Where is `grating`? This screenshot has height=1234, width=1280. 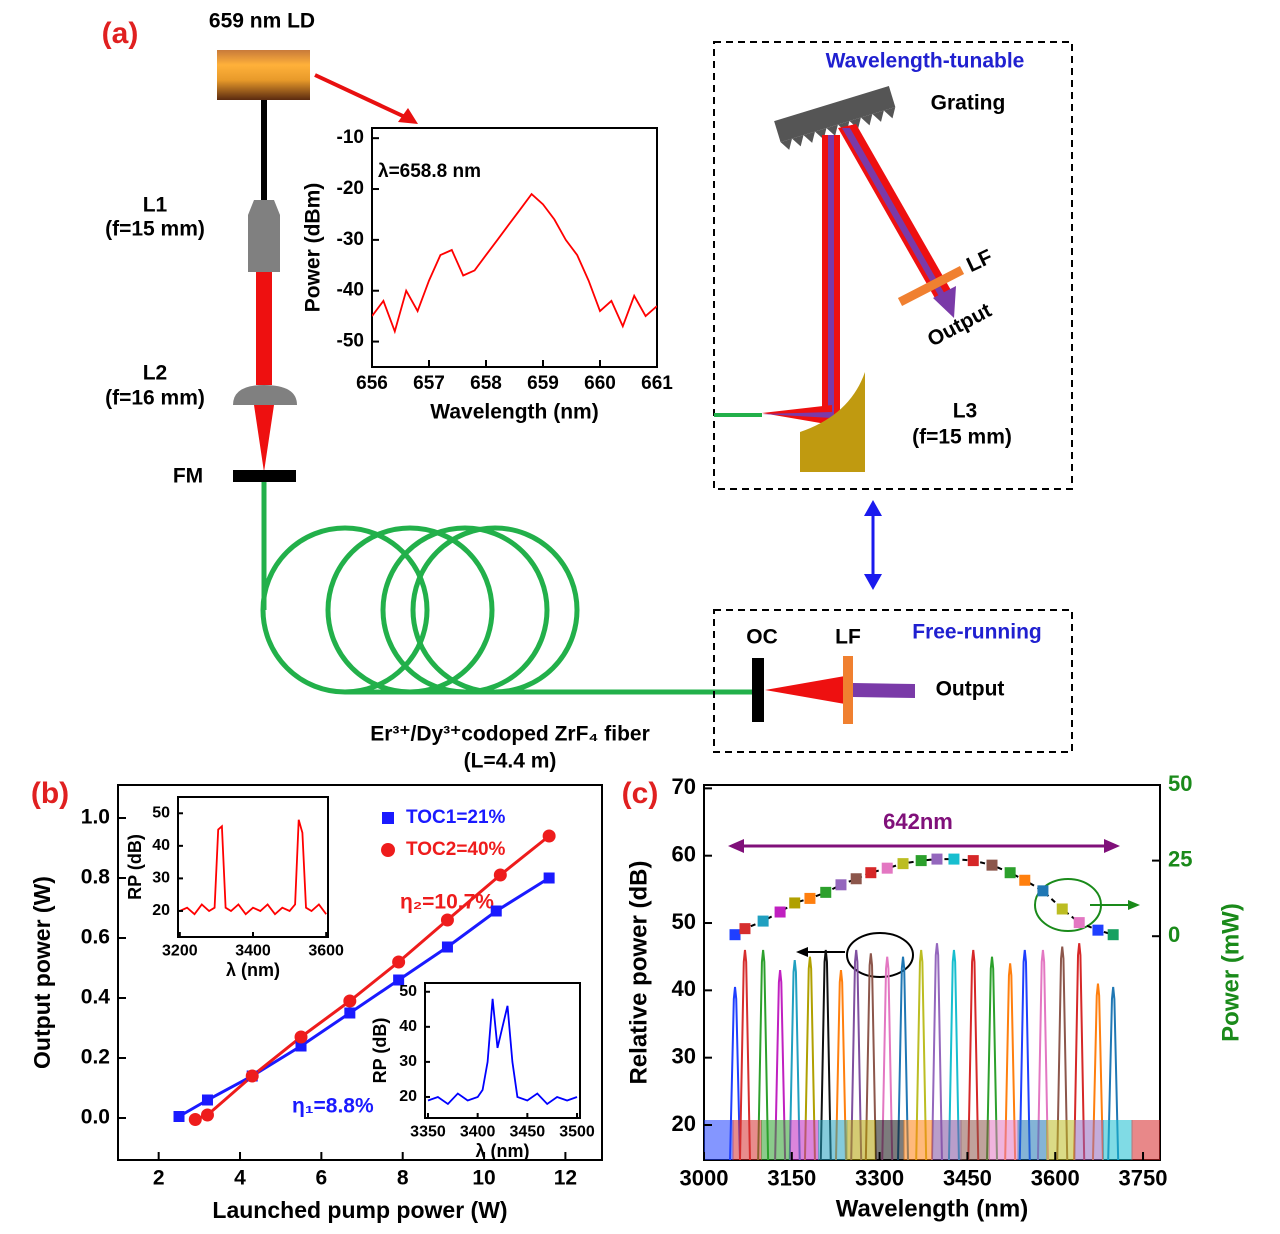 grating is located at coordinates (835, 117).